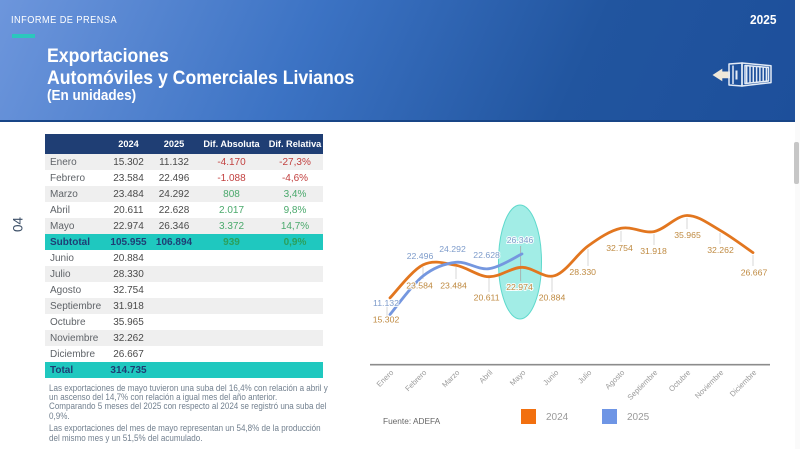 This screenshot has height=449, width=800. What do you see at coordinates (386, 320) in the screenshot?
I see `svg-text: 15.302` at bounding box center [386, 320].